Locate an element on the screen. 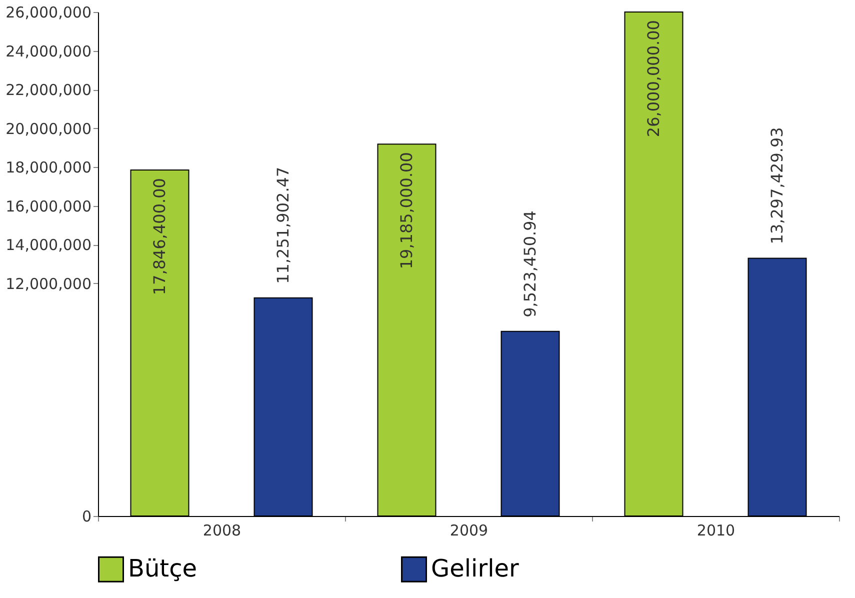 This screenshot has width=855, height=598. legend-label: Gelirler is located at coordinates (475, 568).